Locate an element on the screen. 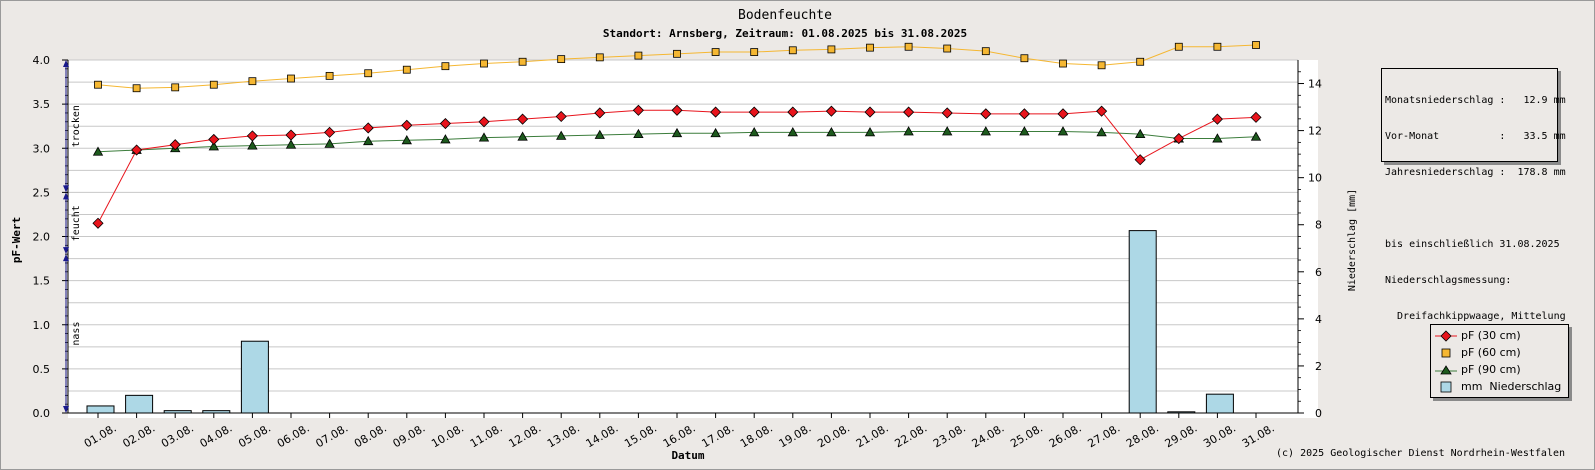 This screenshot has width=1595, height=470. x-tick-label: 02.08. is located at coordinates (138, 436).